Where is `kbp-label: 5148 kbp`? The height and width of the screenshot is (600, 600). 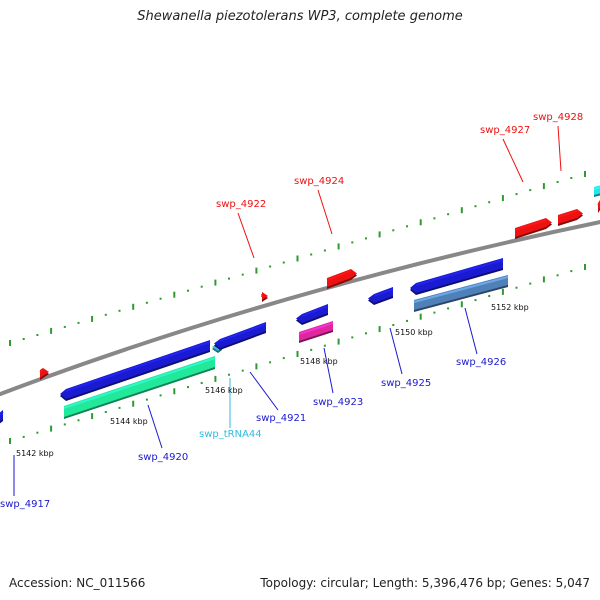 kbp-label: 5148 kbp is located at coordinates (319, 361).